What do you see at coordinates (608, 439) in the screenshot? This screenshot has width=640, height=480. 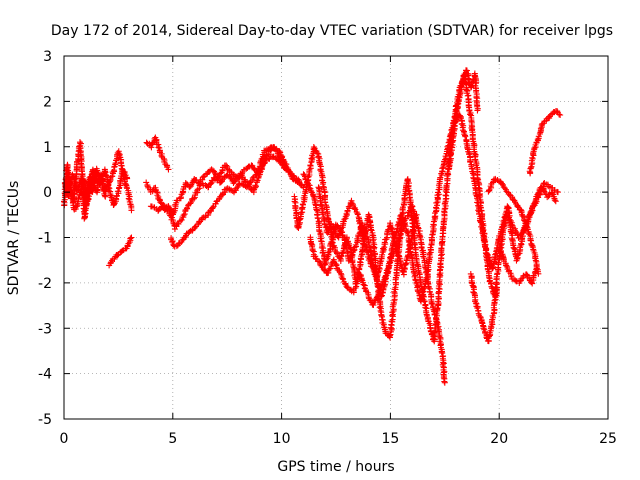 I see `x-tick-label: 25` at bounding box center [608, 439].